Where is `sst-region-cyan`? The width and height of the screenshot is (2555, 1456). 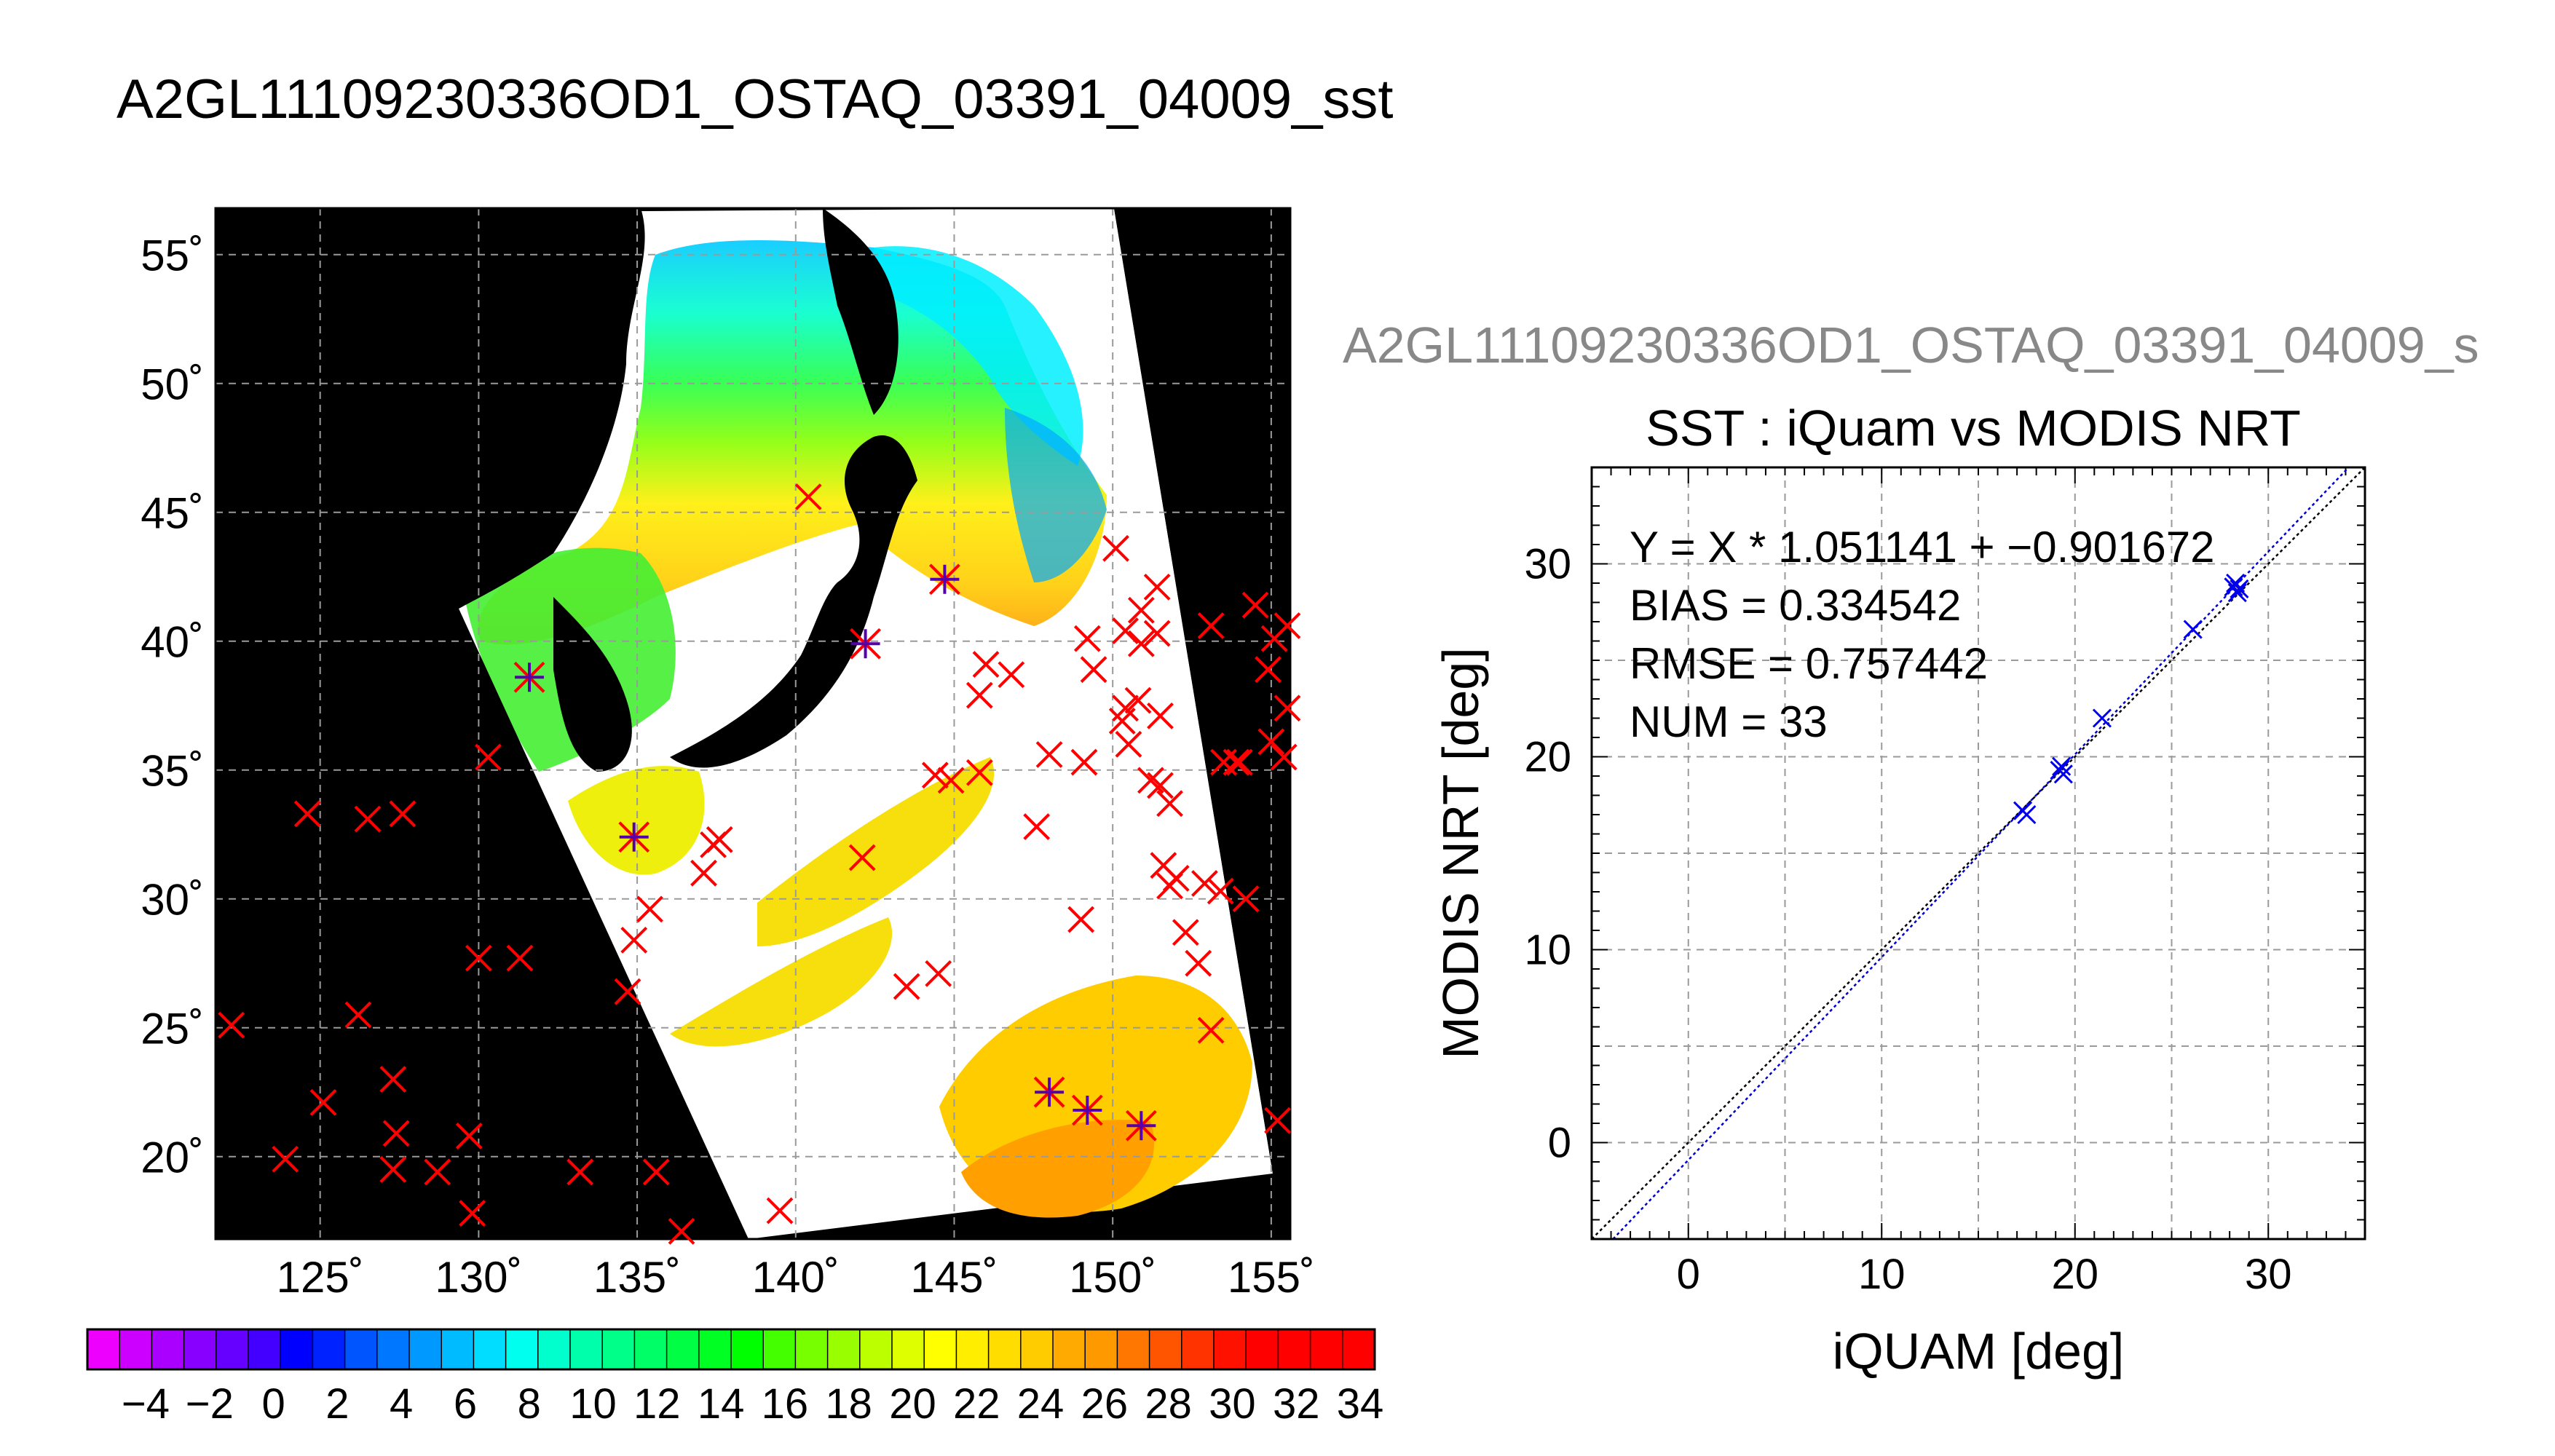 sst-region-cyan is located at coordinates (978, 356).